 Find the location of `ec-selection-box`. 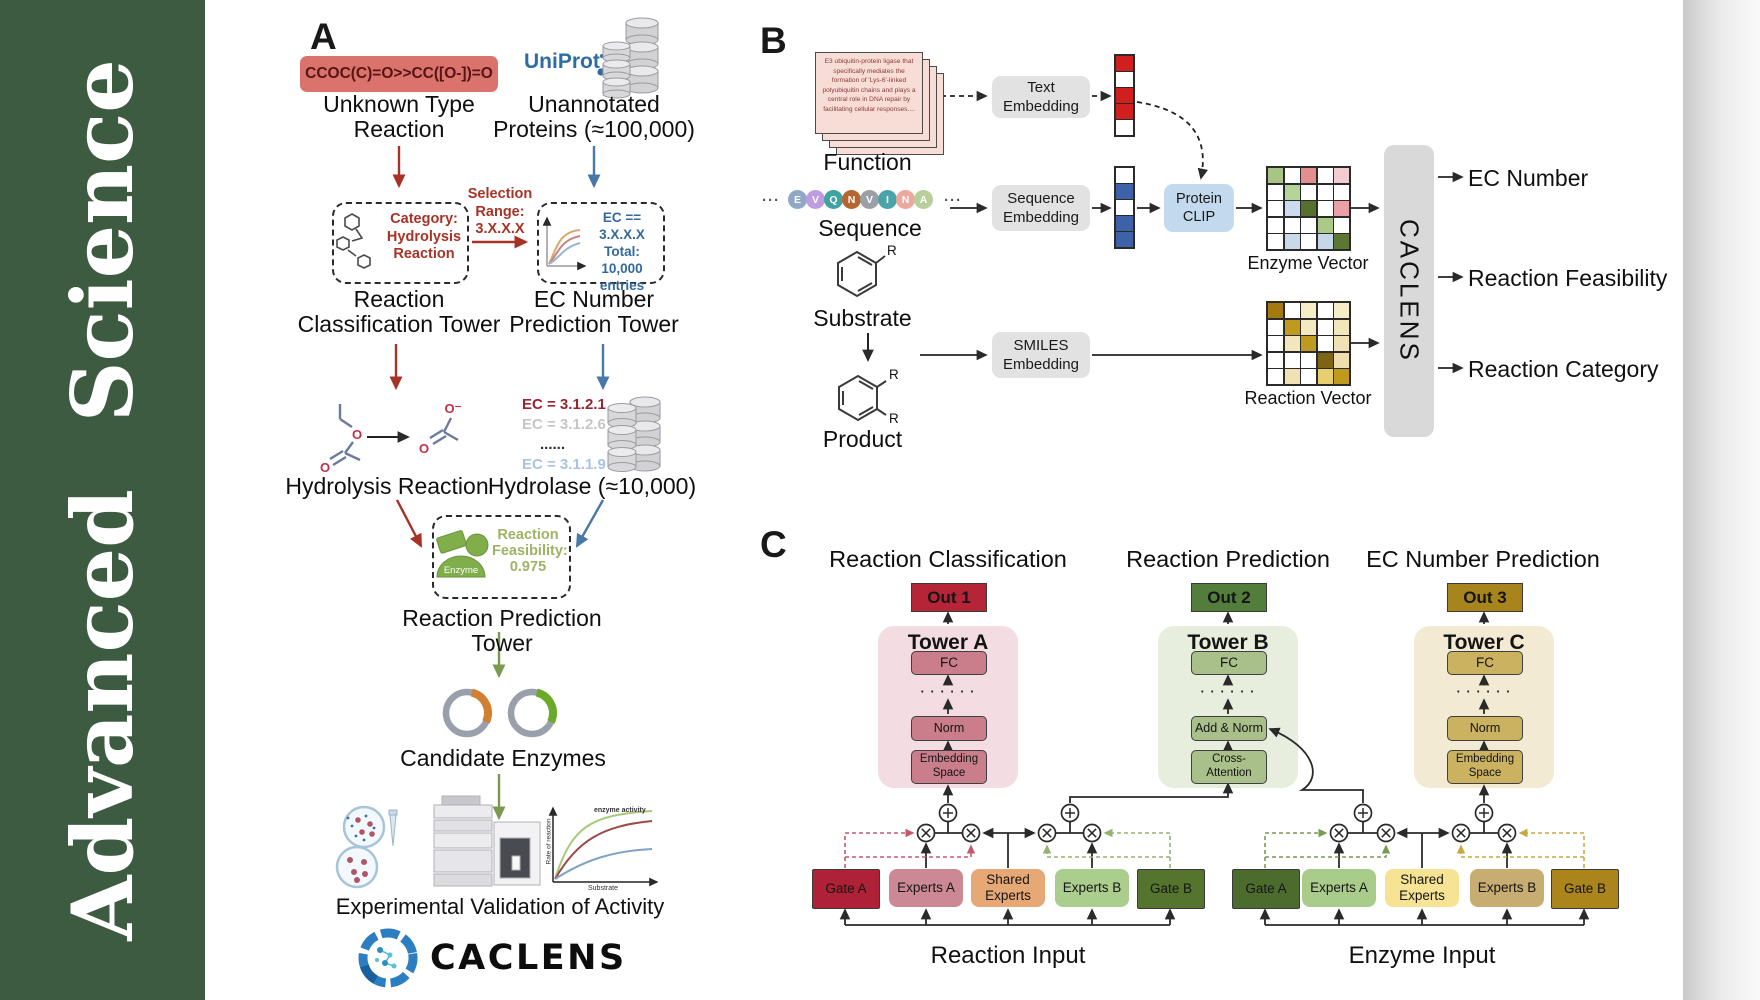

ec-selection-box is located at coordinates (601, 243).